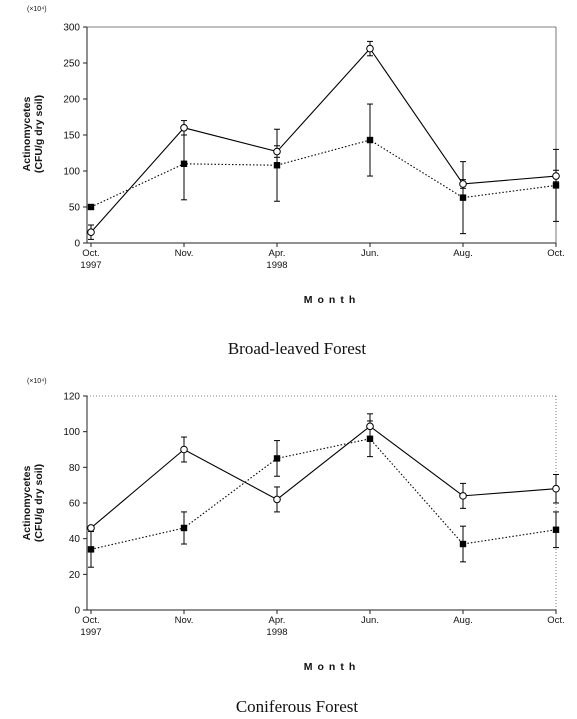 This screenshot has width=577, height=719. Describe the element at coordinates (75, 504) in the screenshot. I see `y-tick-label: 60` at that location.